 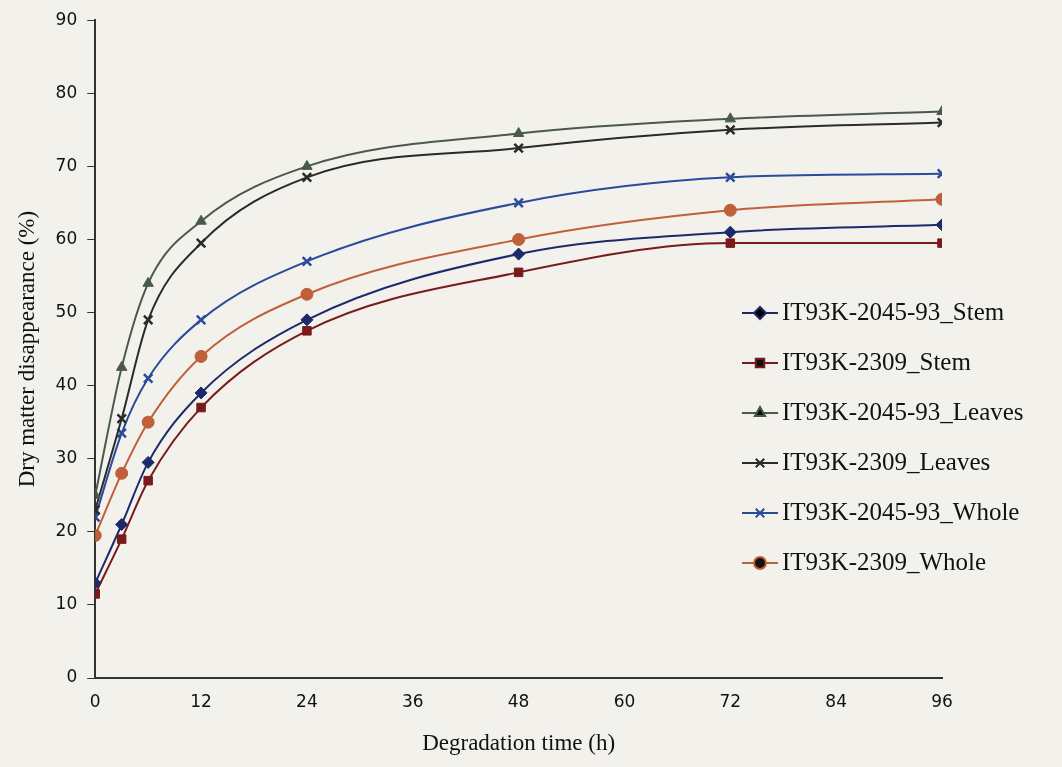 What do you see at coordinates (201, 700) in the screenshot?
I see `x-tick-label: 12` at bounding box center [201, 700].